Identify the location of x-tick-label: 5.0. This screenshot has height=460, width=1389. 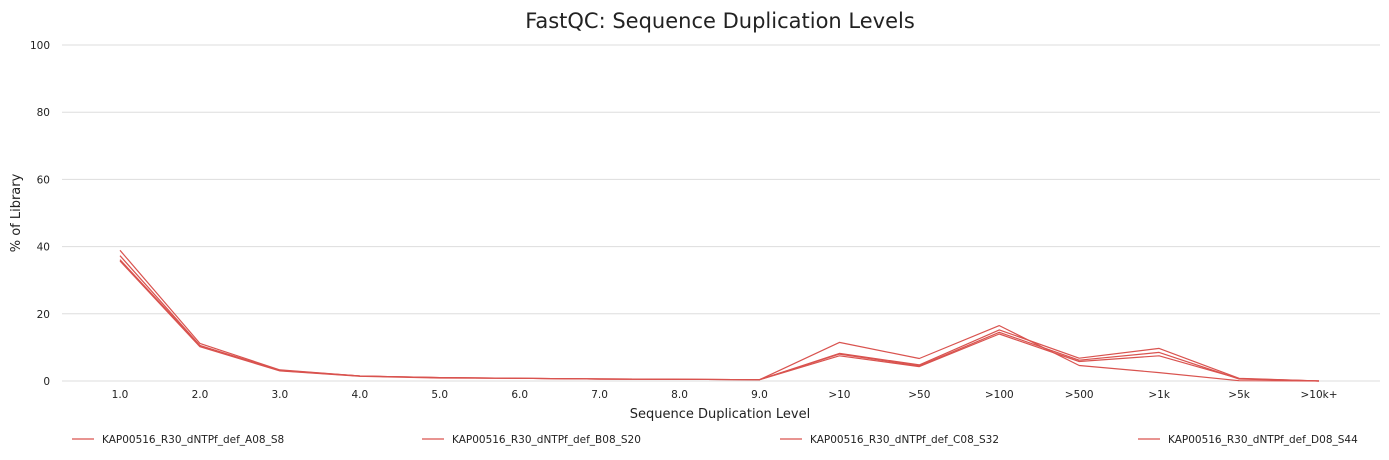
(439, 395).